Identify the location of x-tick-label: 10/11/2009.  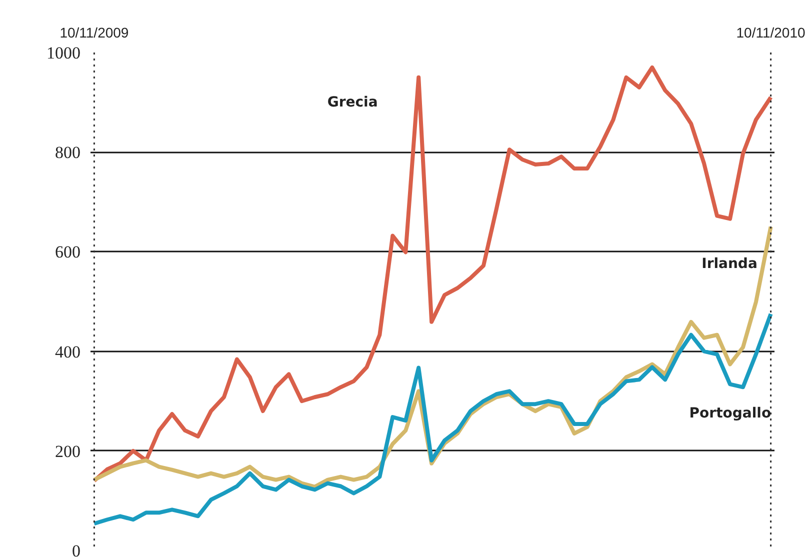
(94, 32).